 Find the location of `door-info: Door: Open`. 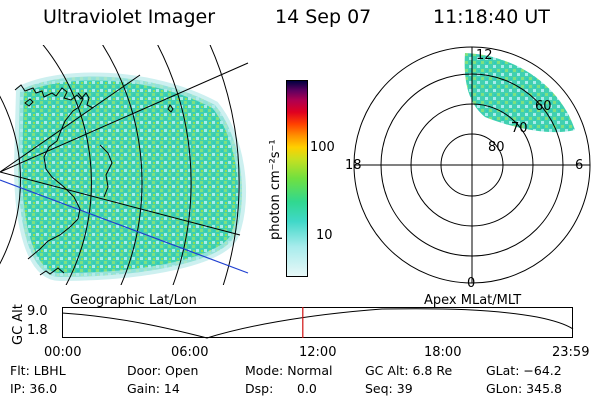

door-info: Door: Open is located at coordinates (163, 370).